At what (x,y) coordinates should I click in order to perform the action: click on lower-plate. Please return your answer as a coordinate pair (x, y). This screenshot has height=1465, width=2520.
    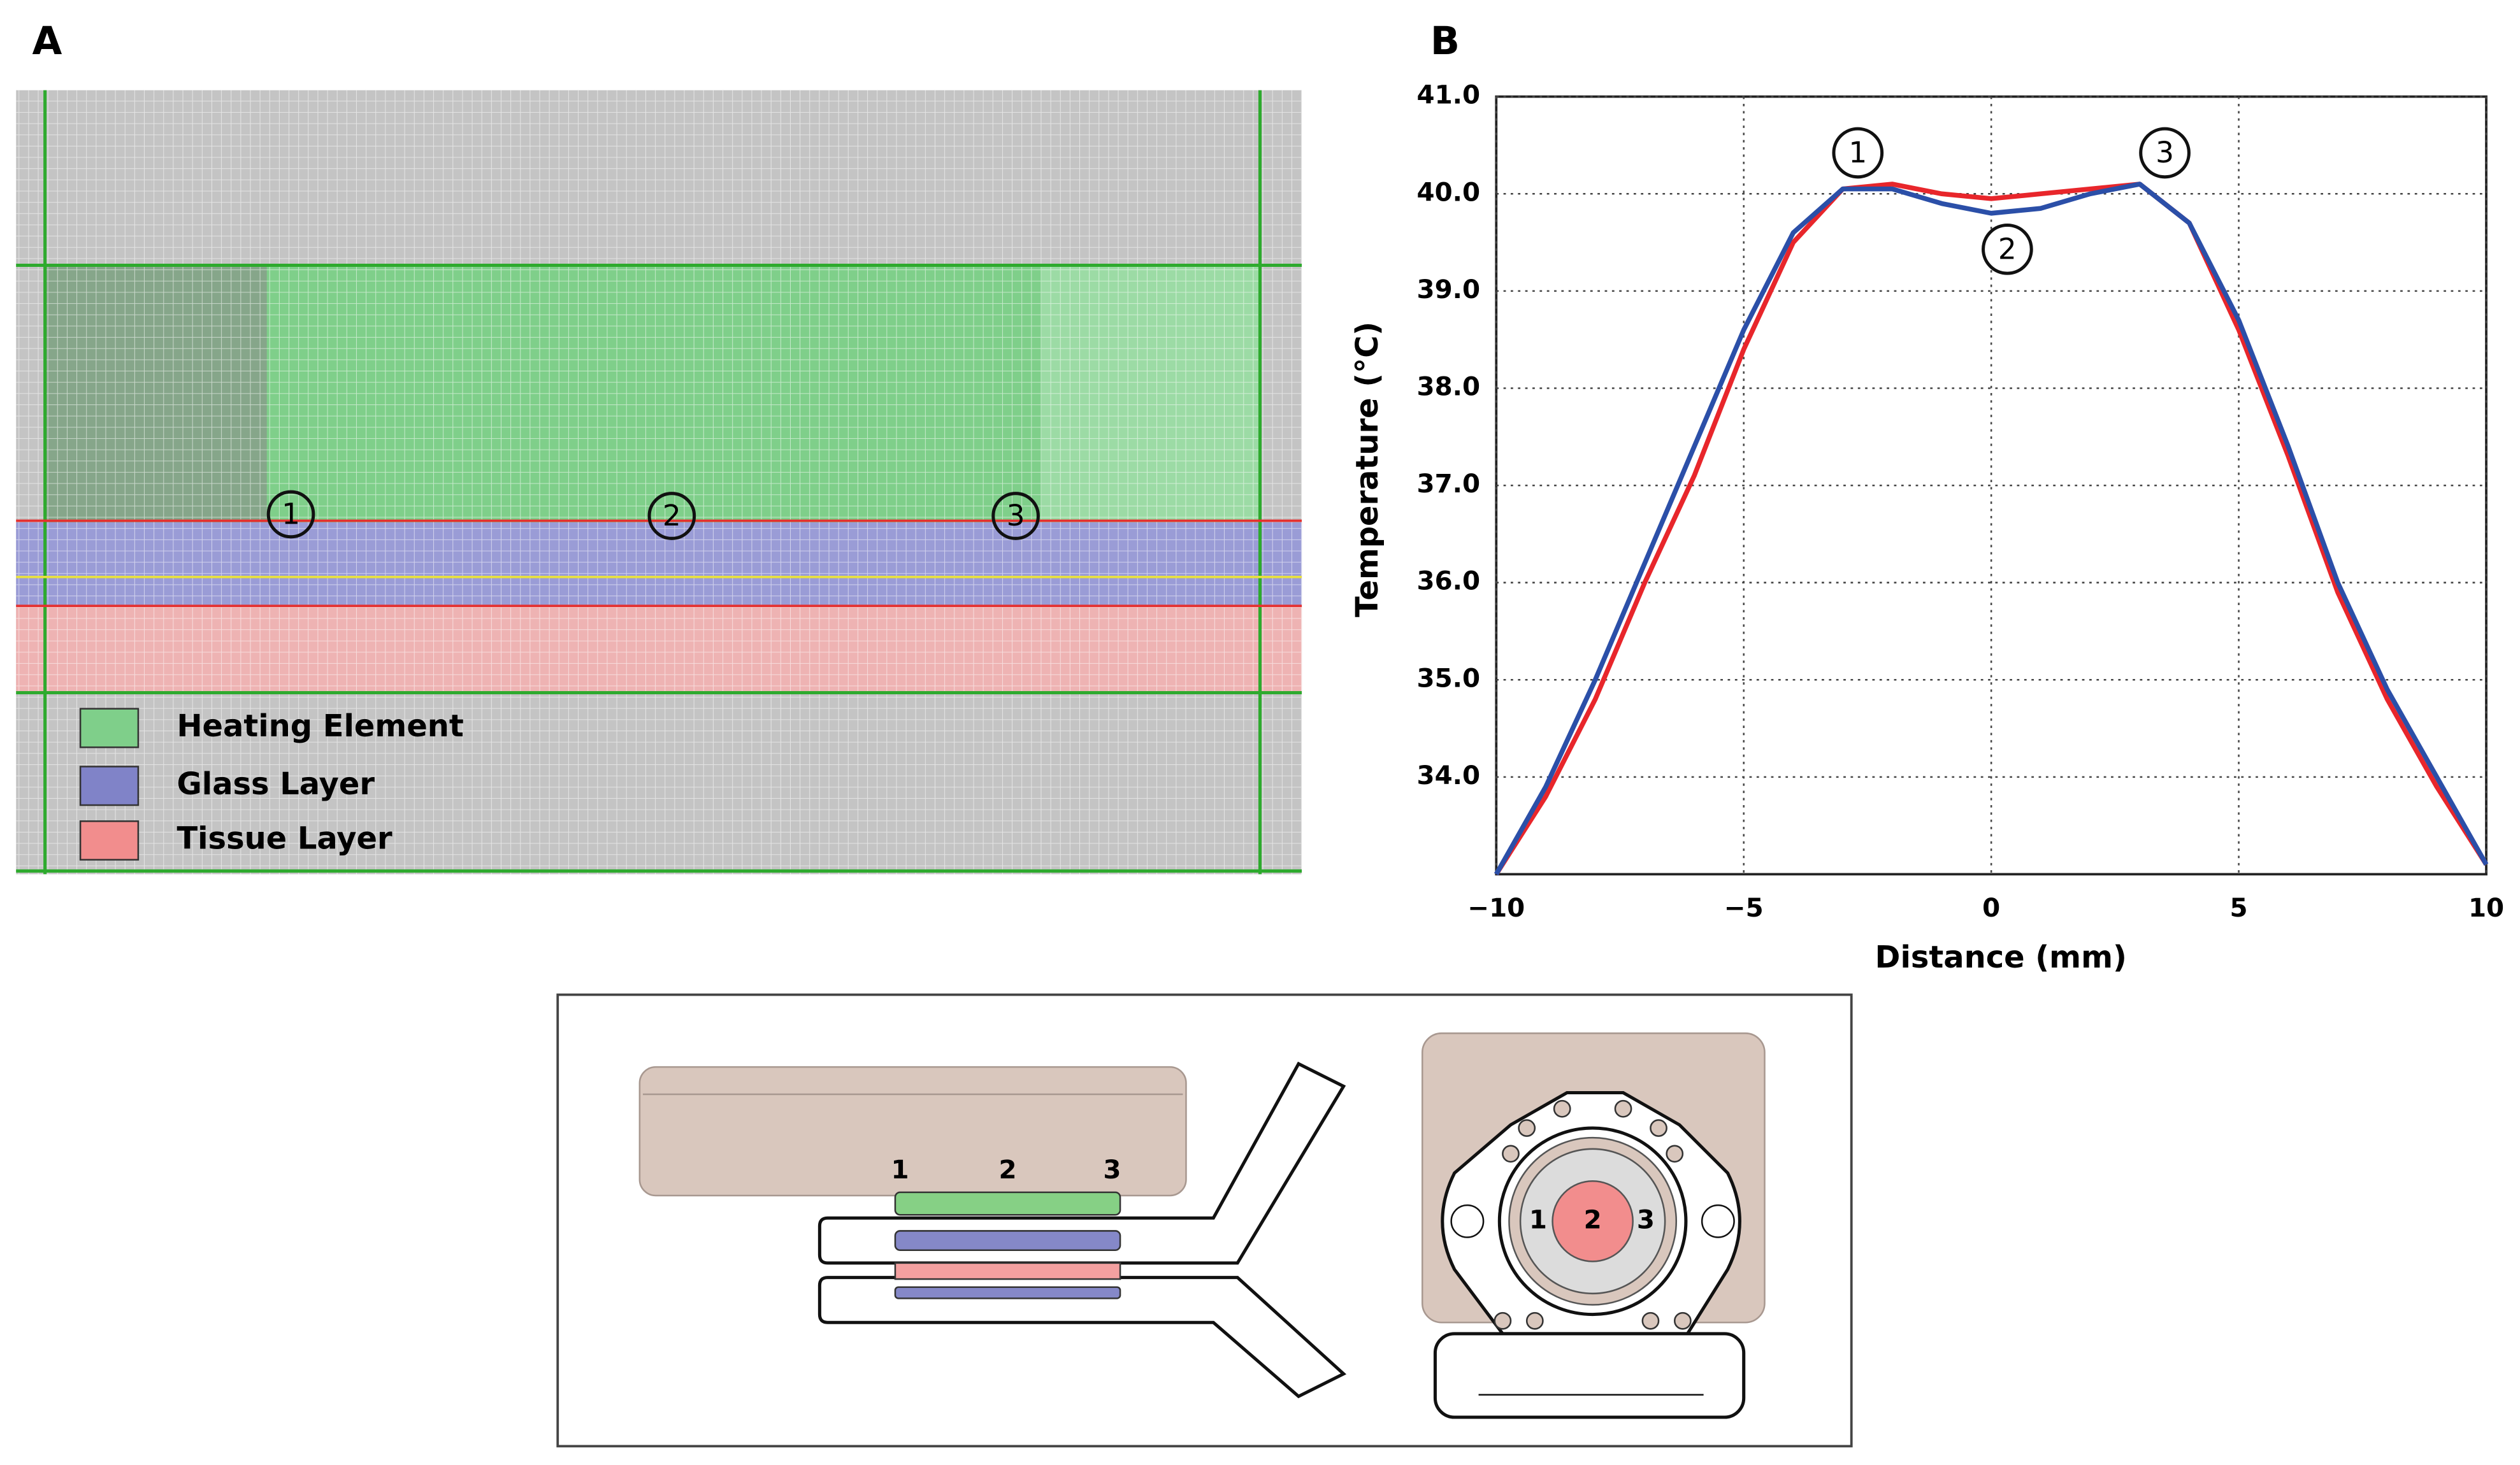
    Looking at the image, I should click on (1082, 1337).